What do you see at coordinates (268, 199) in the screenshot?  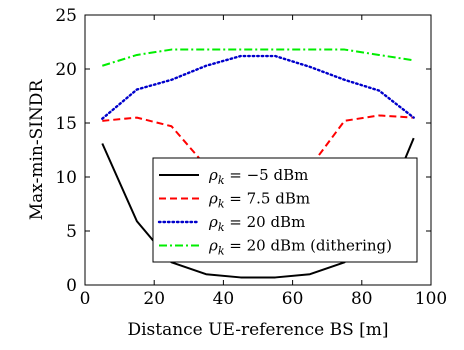 I see `legend-value: = 7.5 dBm` at bounding box center [268, 199].